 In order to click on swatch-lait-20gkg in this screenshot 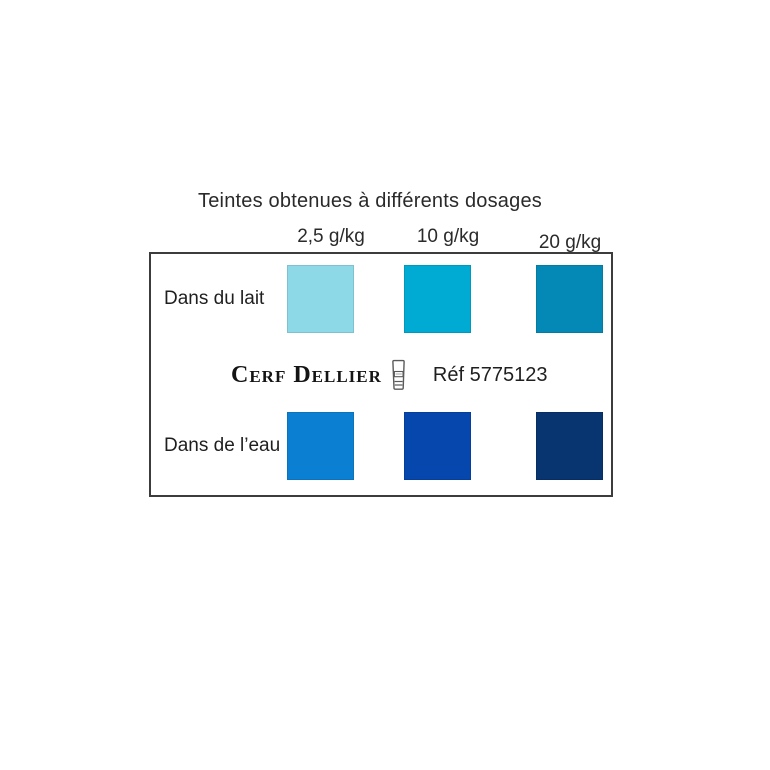, I will do `click(569, 299)`.